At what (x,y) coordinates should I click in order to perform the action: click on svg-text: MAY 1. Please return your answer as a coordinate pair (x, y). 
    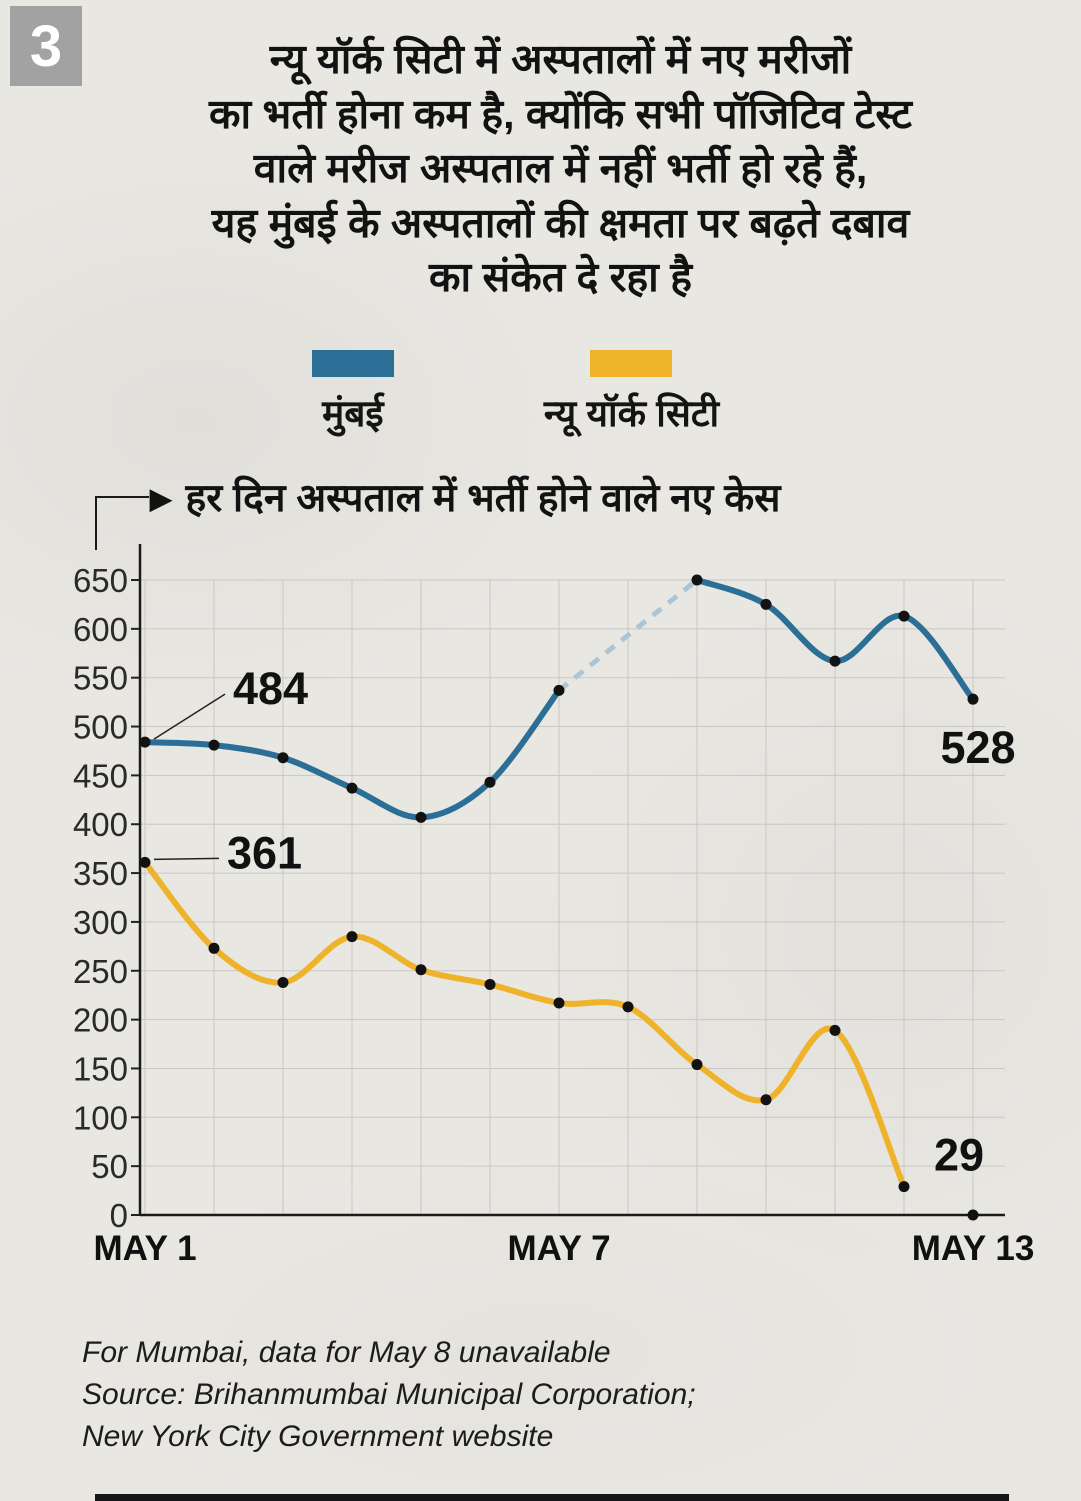
    Looking at the image, I should click on (144, 1248).